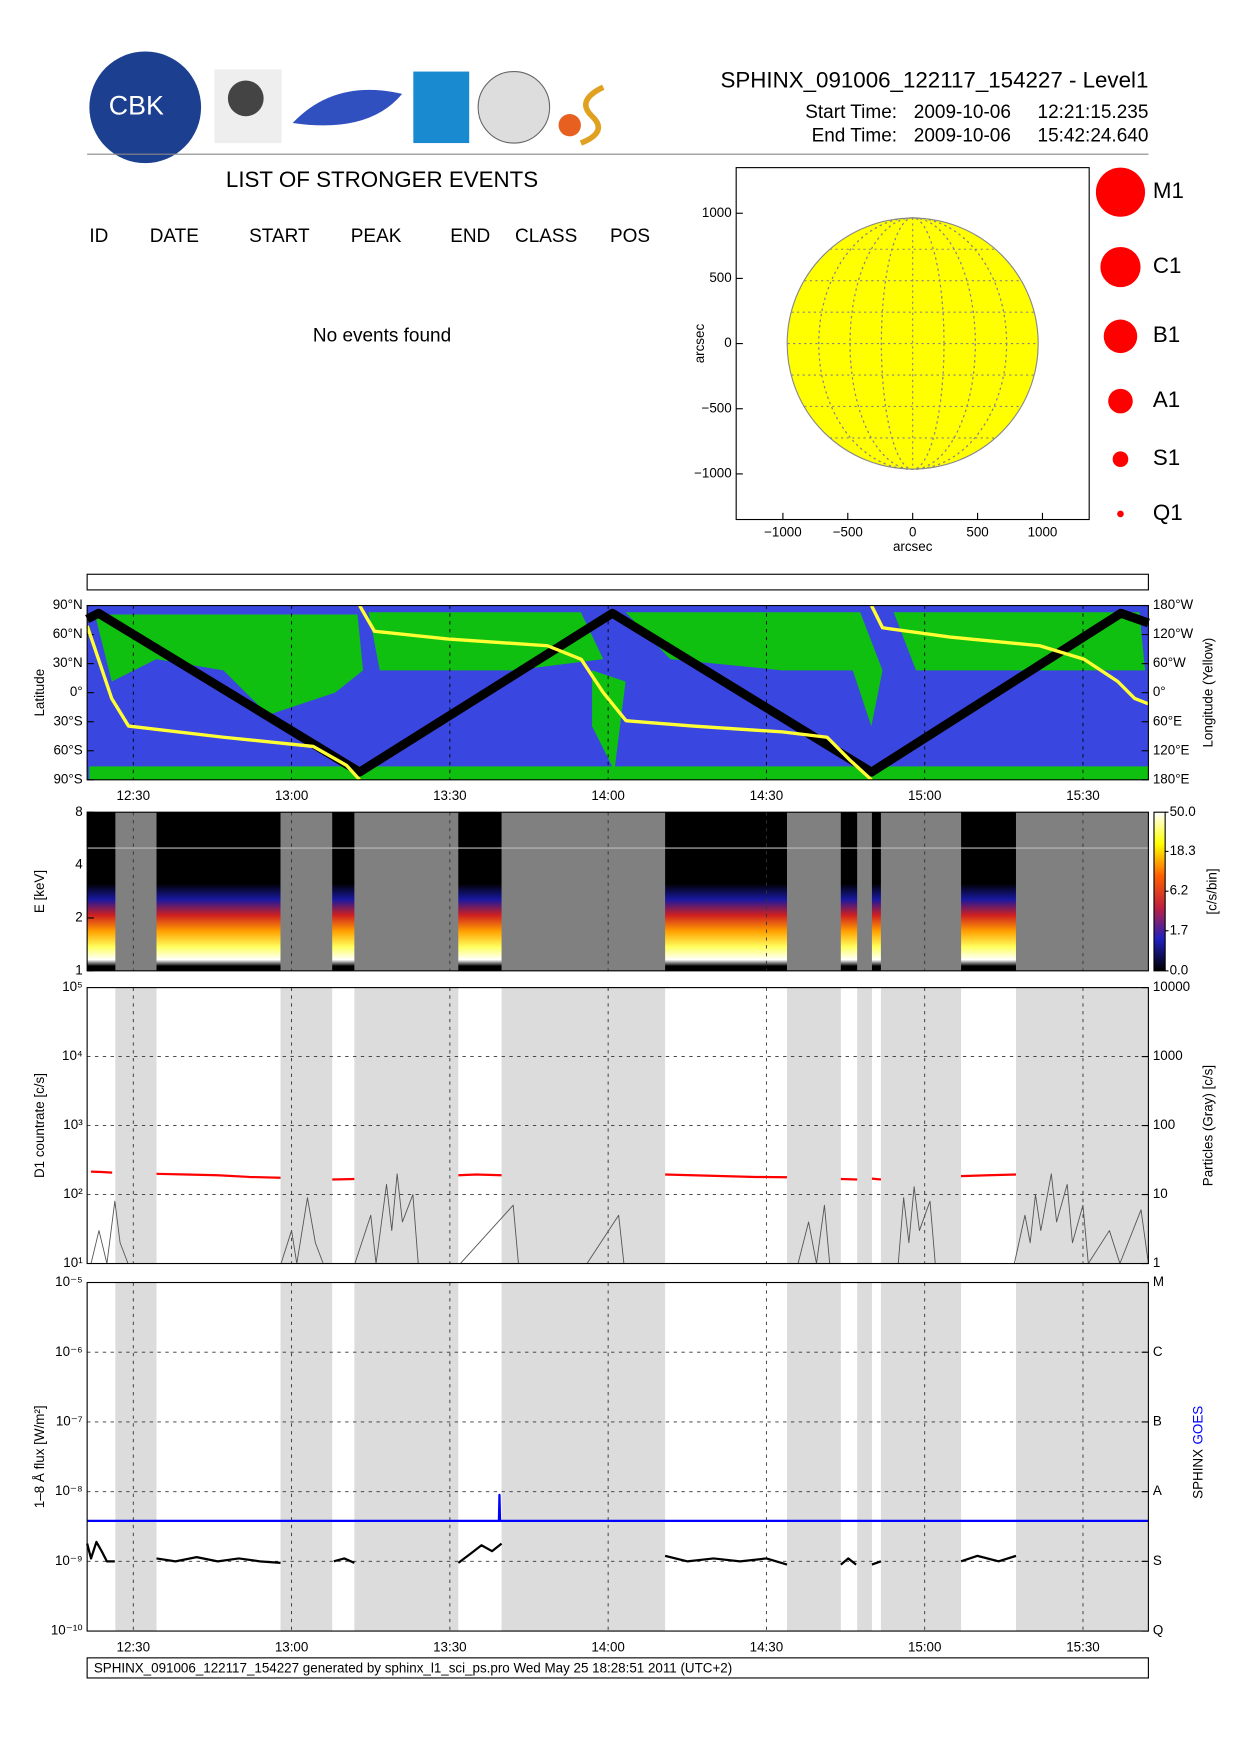 The height and width of the screenshot is (1754, 1240). I want to click on y-tick-label: 10³, so click(73, 1124).